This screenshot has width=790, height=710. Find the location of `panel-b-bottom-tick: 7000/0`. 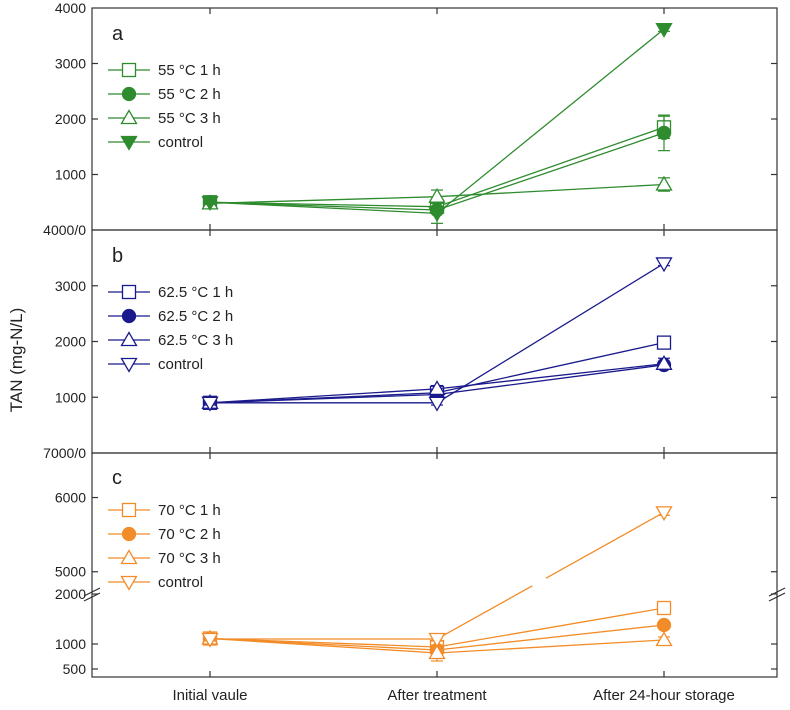

panel-b-bottom-tick: 7000/0 is located at coordinates (64, 453).